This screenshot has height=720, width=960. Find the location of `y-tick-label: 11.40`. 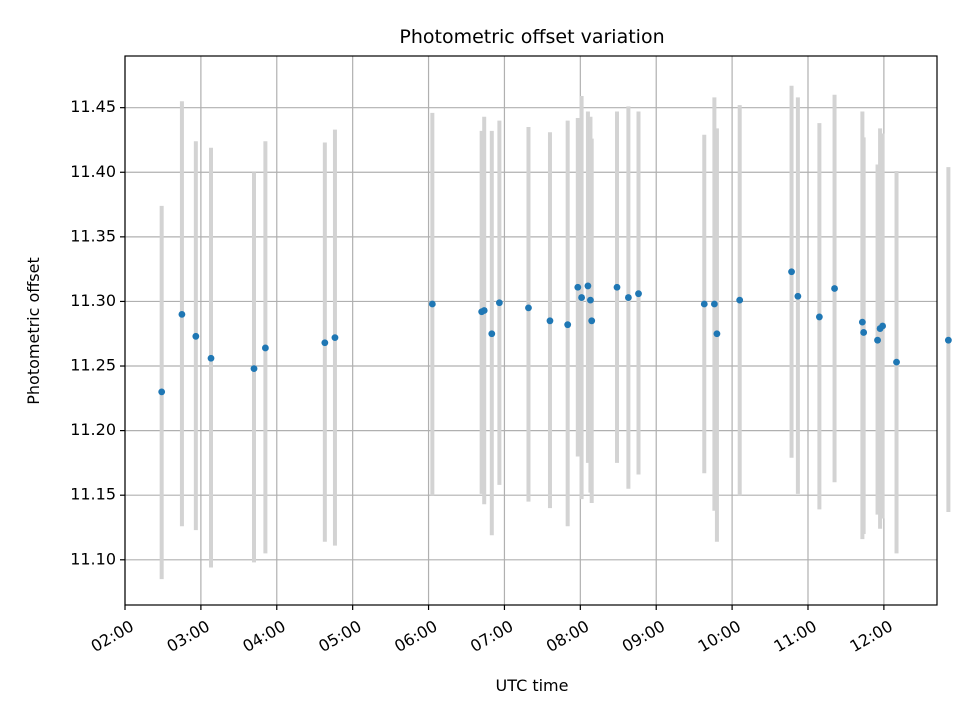

y-tick-label: 11.40 is located at coordinates (93, 171).